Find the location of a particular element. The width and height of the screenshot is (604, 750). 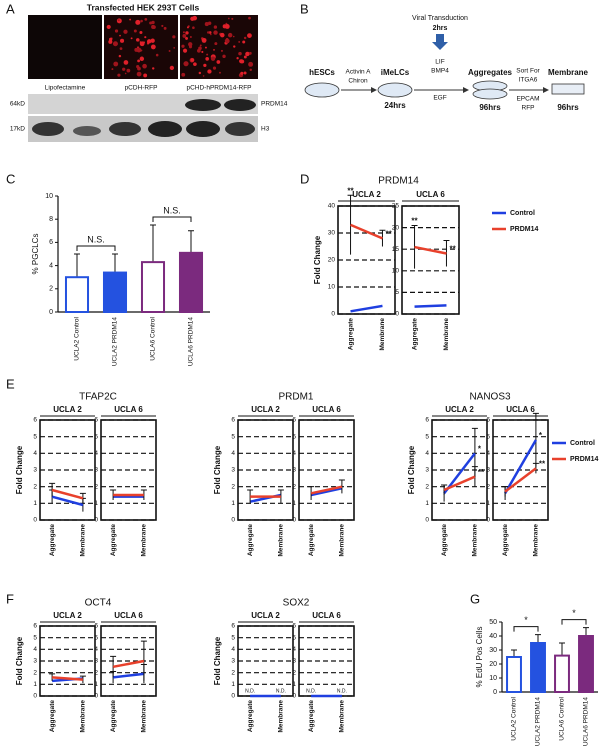

x-tick-label: UCLA6 Control is located at coordinates (562, 718).